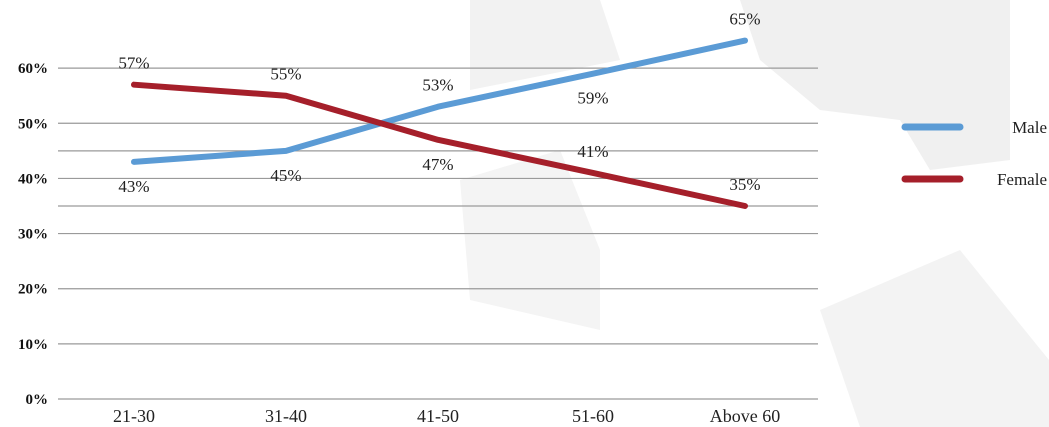  I want to click on data-label: 59%, so click(592, 98).